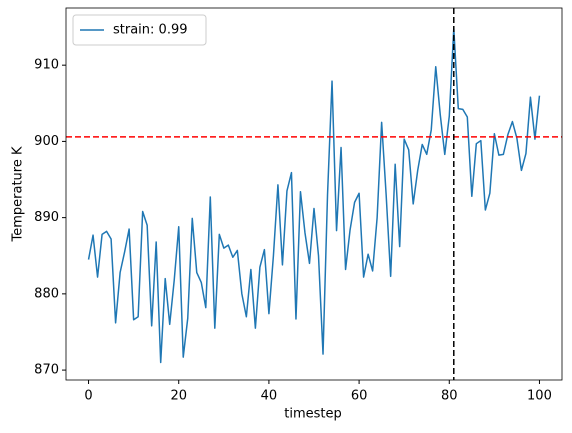 The width and height of the screenshot is (572, 433). Describe the element at coordinates (150, 30) in the screenshot. I see `legend-label: strain: 0.99` at that location.